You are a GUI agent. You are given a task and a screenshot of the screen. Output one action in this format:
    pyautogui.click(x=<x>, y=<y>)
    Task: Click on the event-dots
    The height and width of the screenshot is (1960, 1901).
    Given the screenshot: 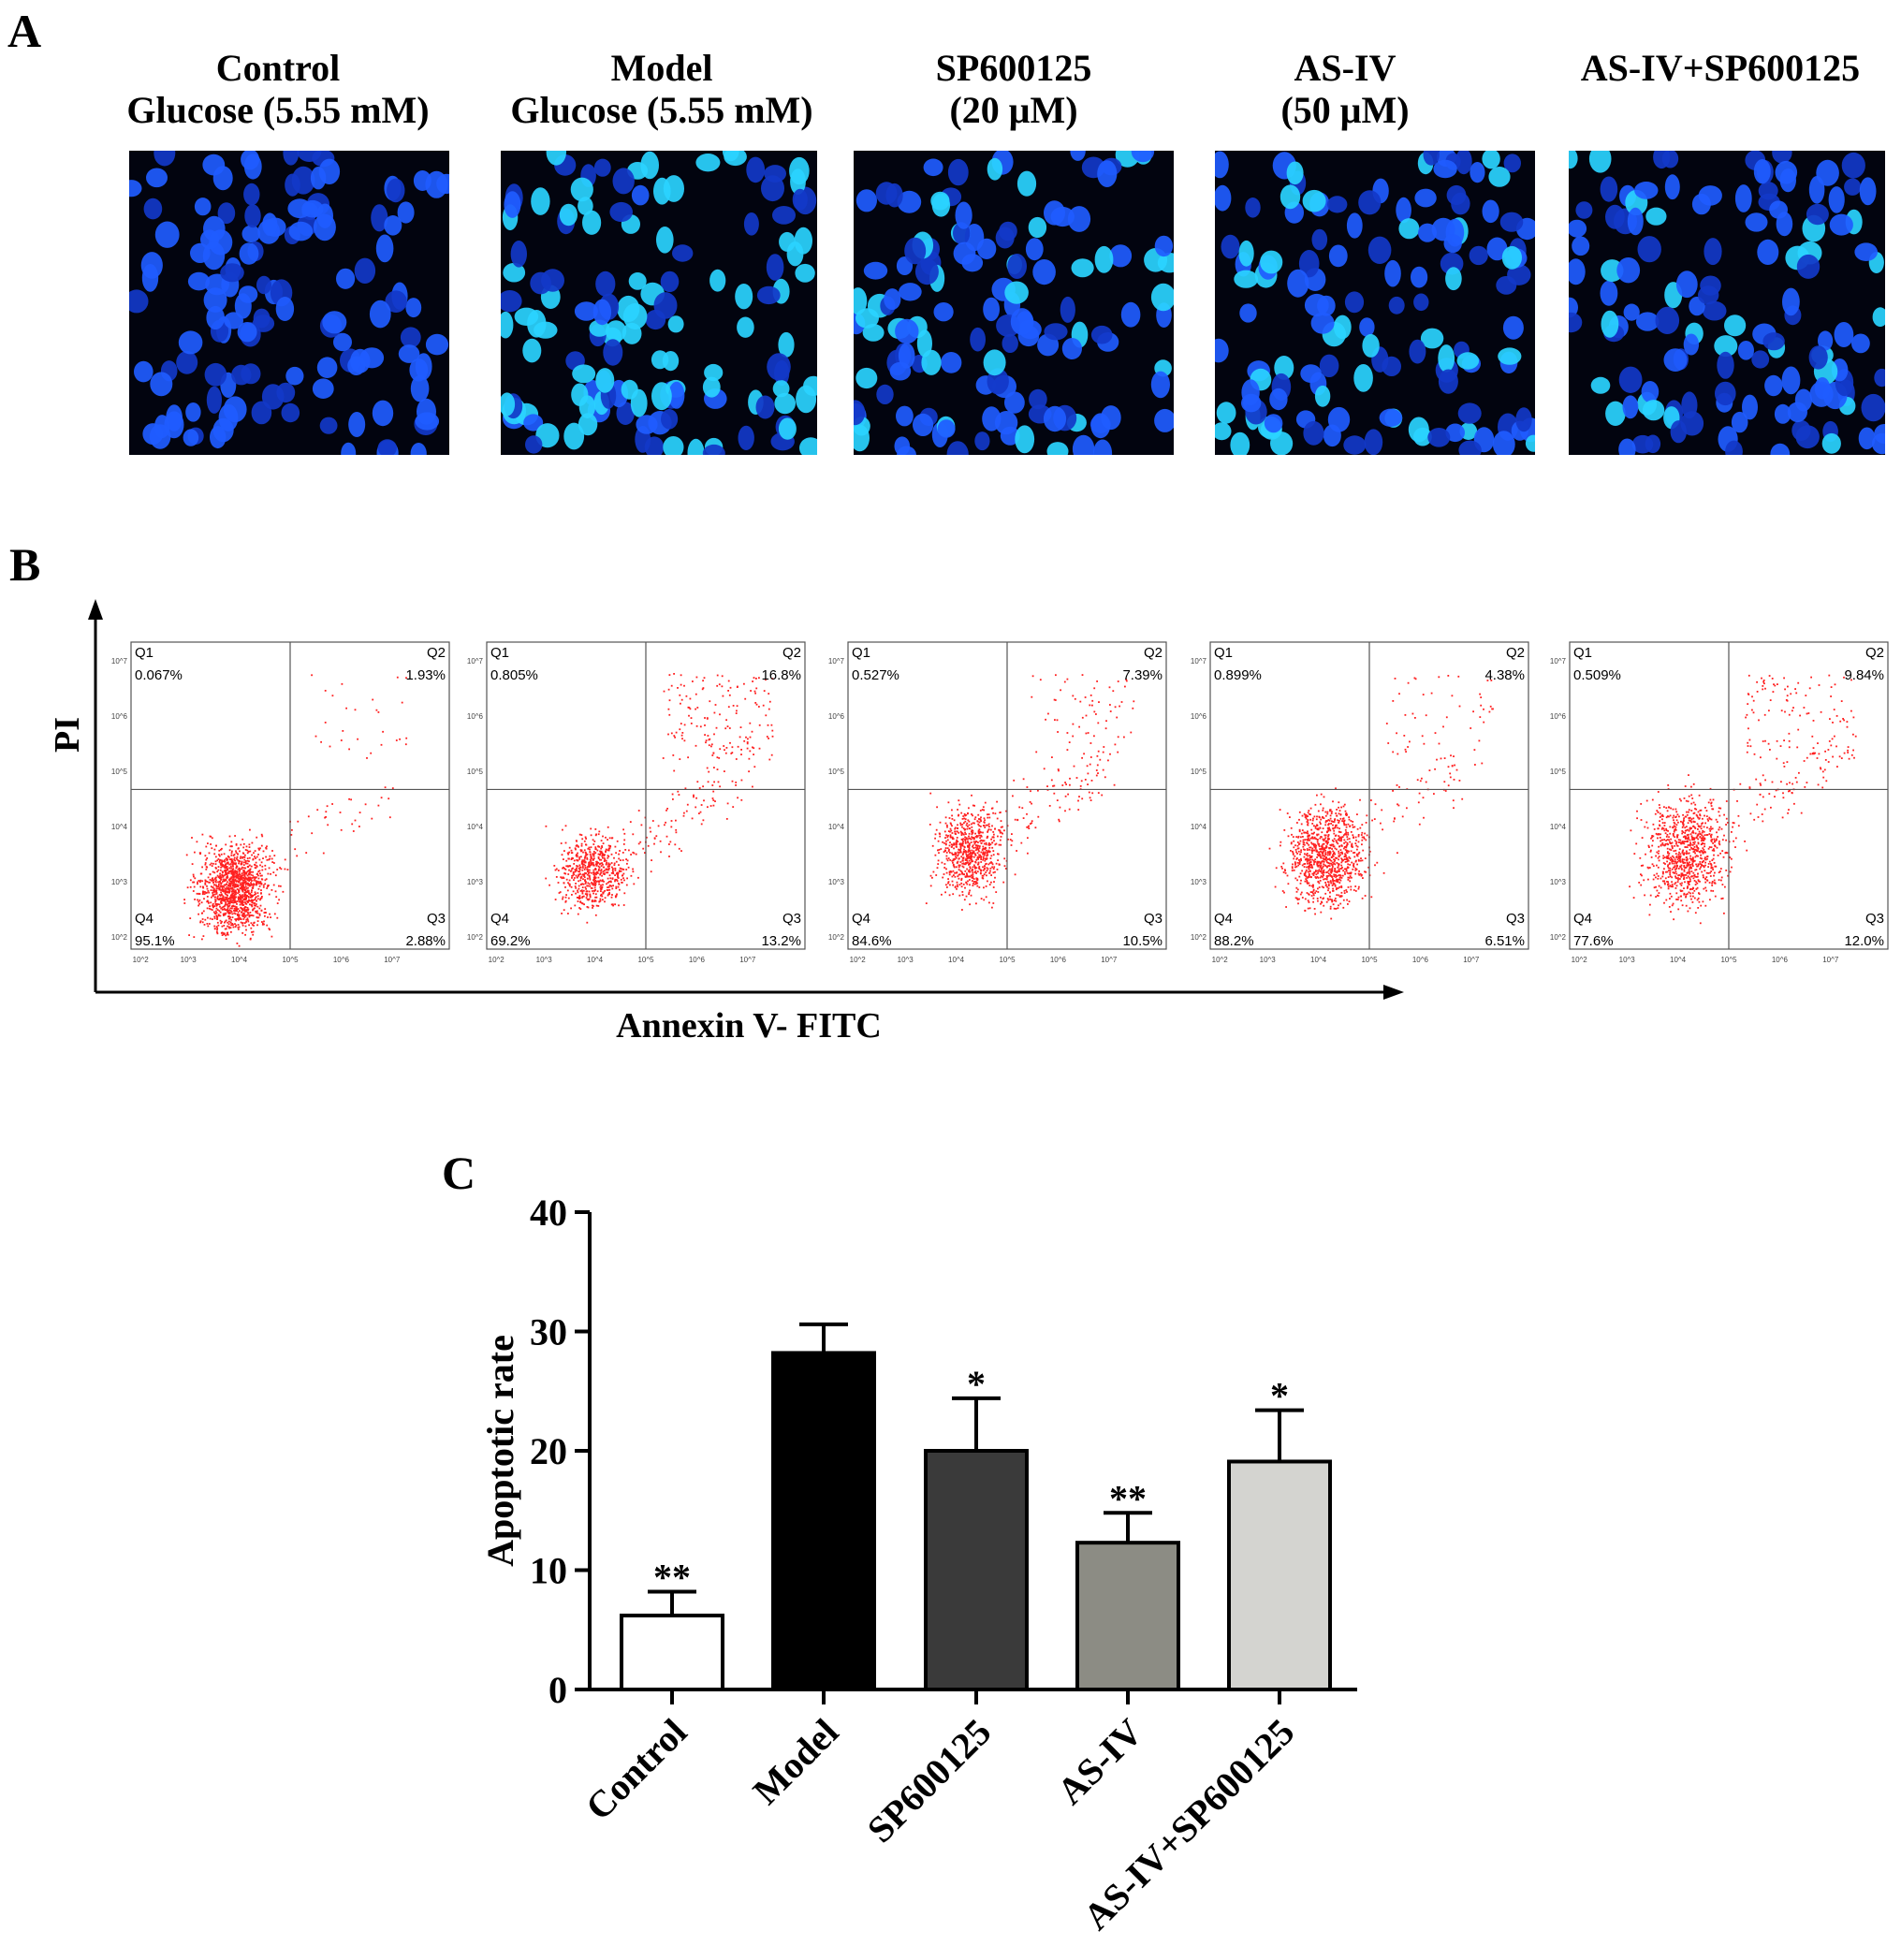 What is the action you would take?
    pyautogui.click(x=295, y=811)
    